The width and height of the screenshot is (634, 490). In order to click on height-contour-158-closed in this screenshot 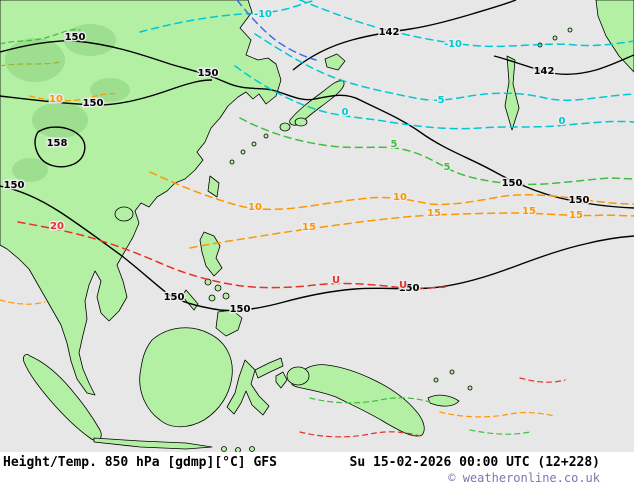, I will do `click(60, 147)`.